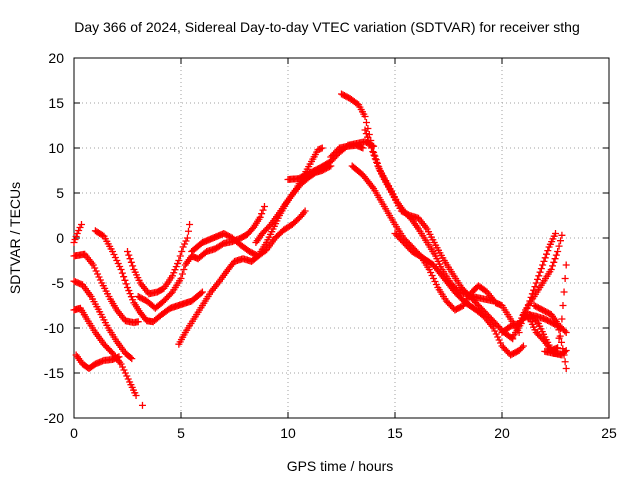  I want to click on y-tick-label: 10, so click(56, 148).